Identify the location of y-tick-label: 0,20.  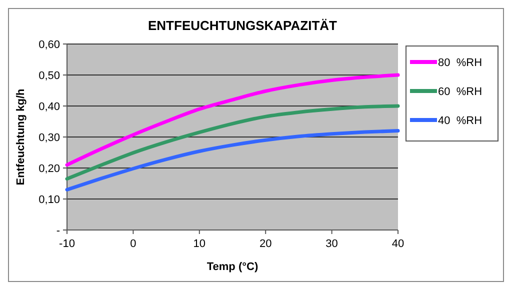
(49, 168).